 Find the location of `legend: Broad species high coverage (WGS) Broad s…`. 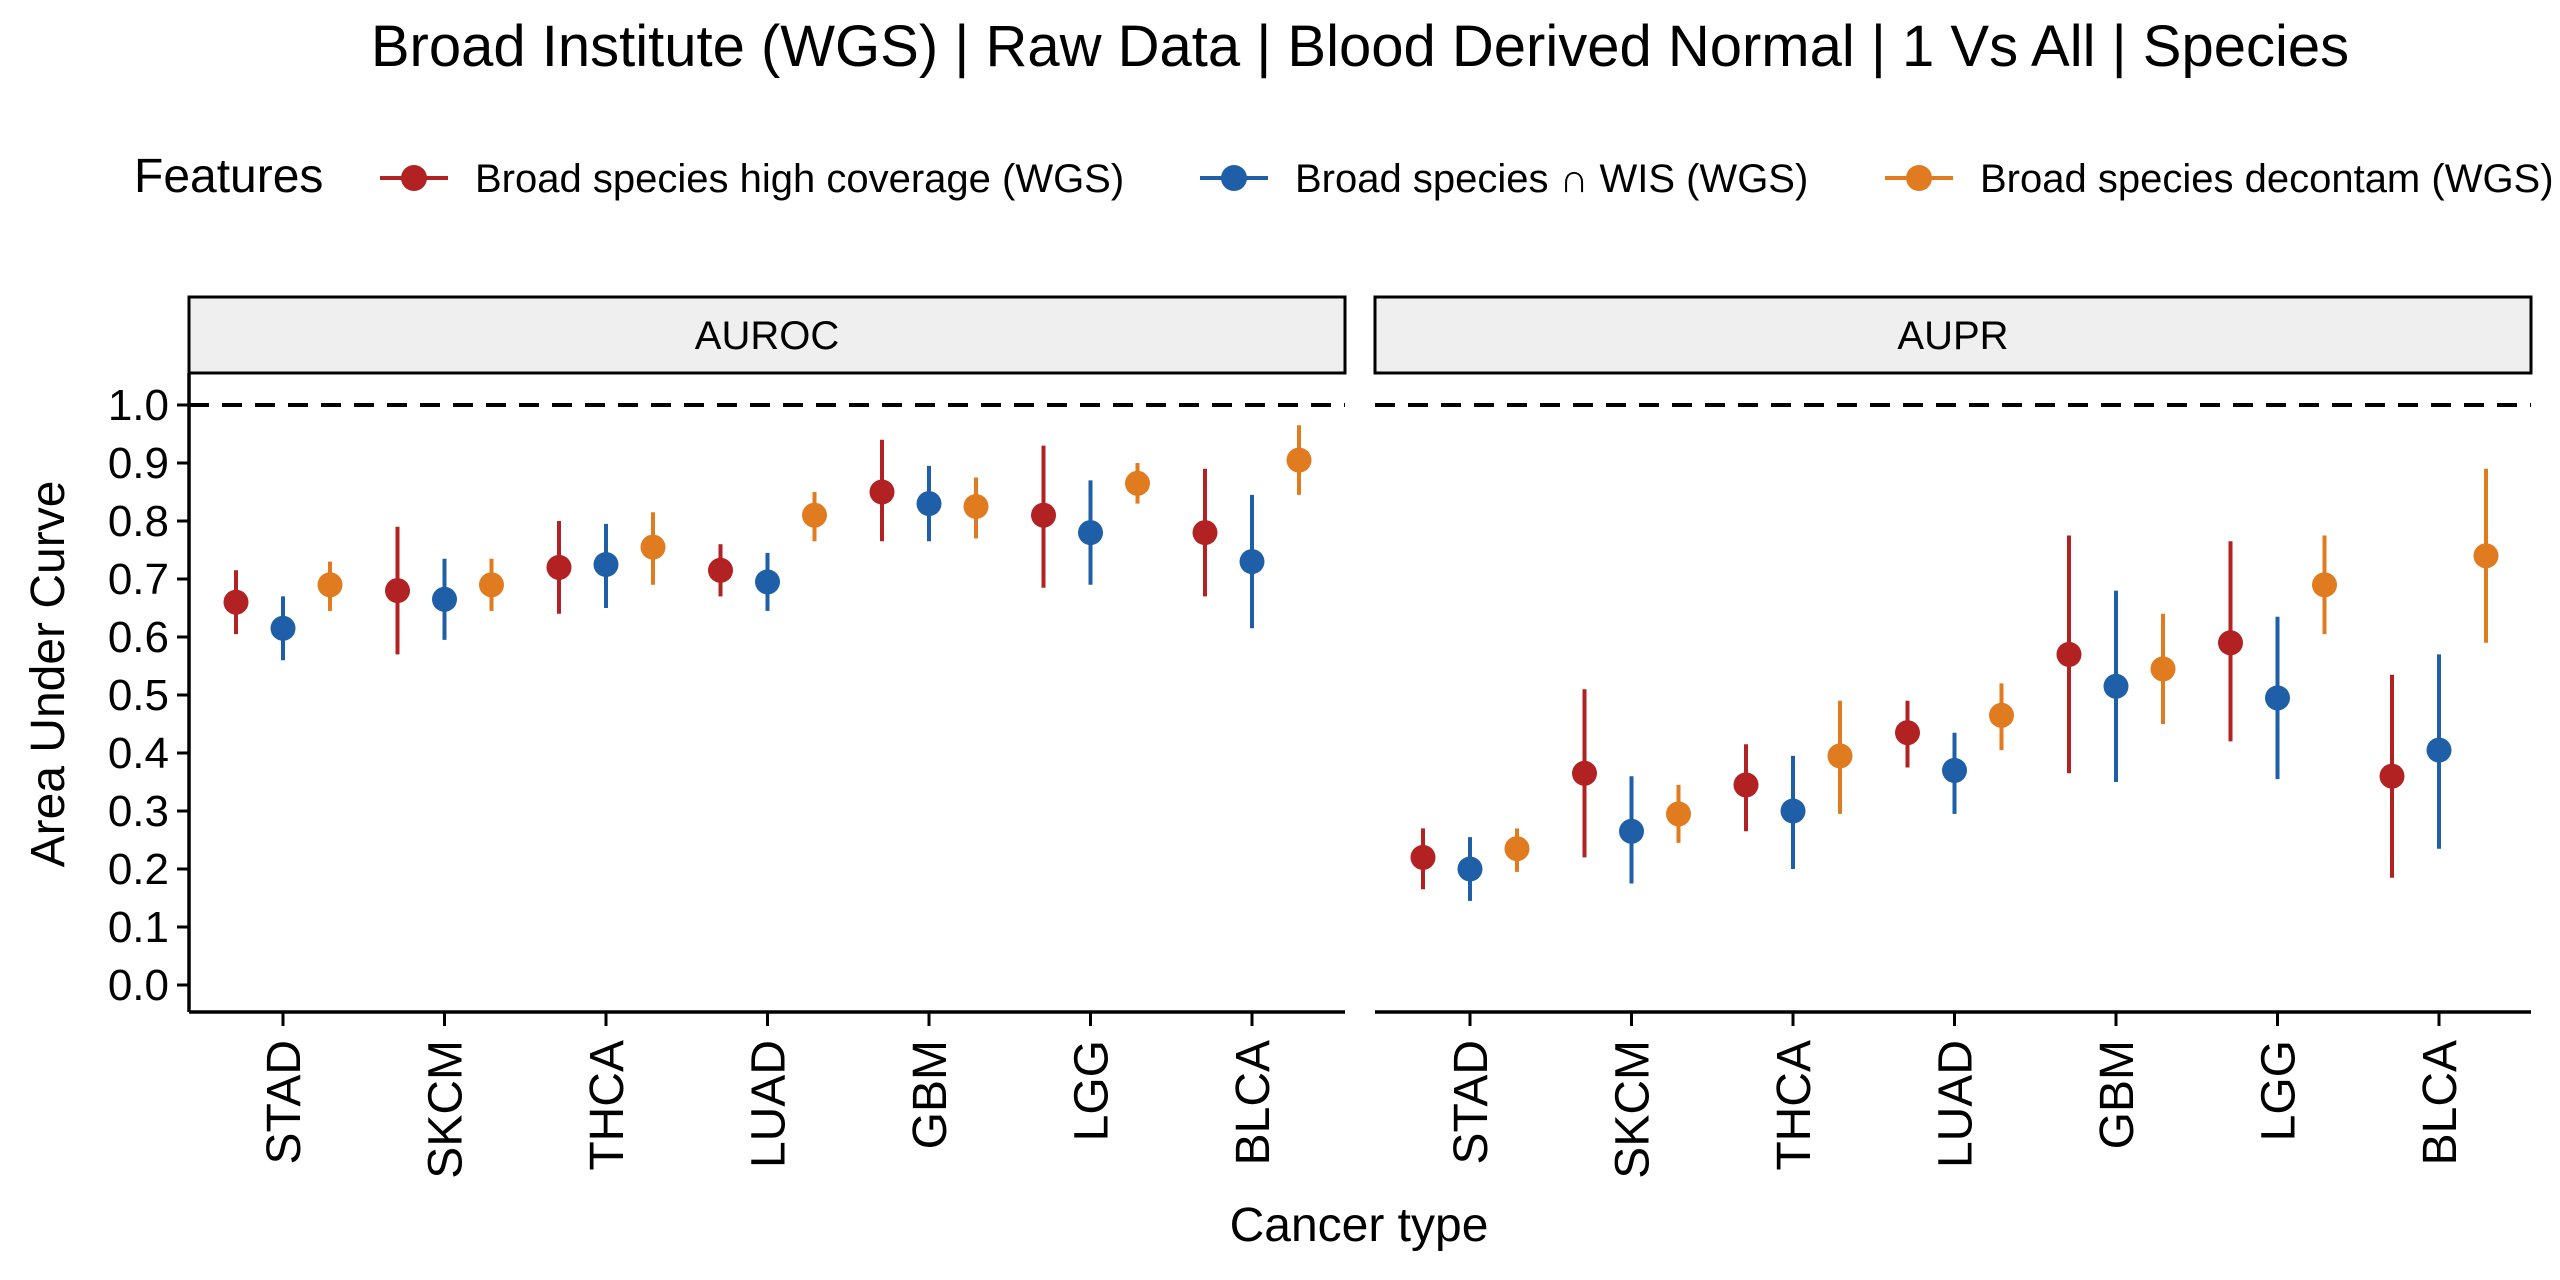

legend: Broad species high coverage (WGS) Broad s… is located at coordinates (1467, 179).